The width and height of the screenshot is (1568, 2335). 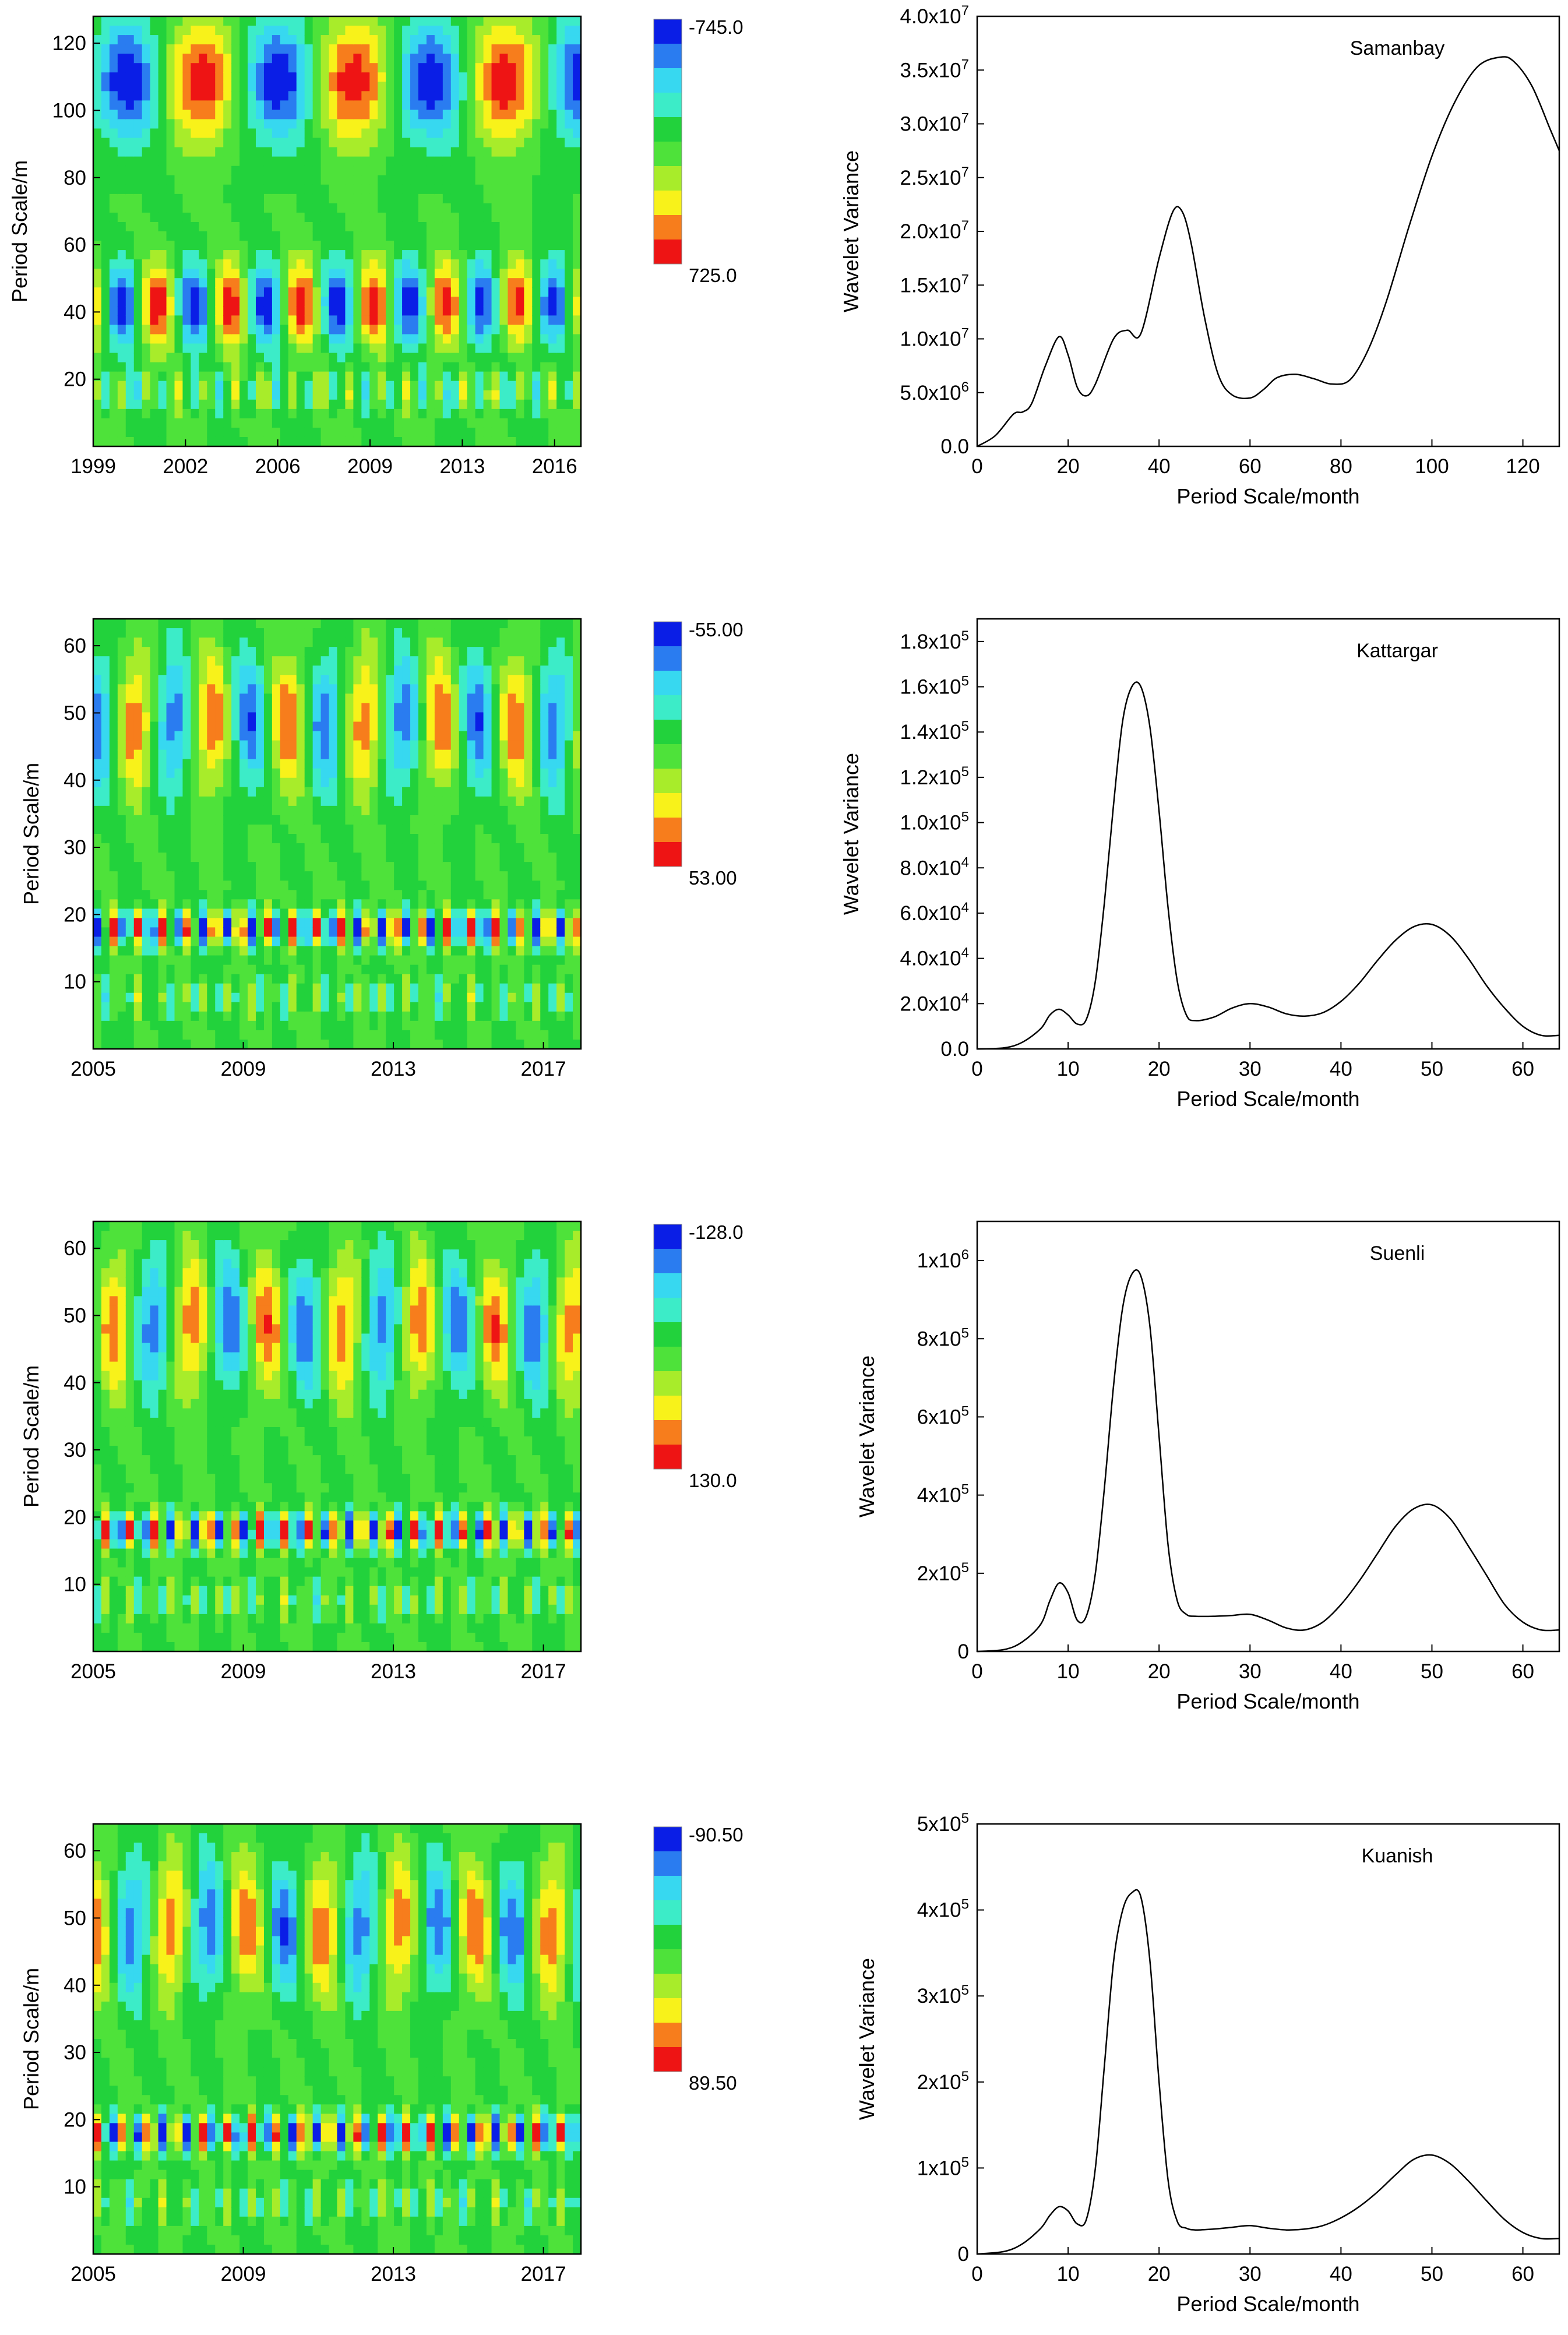 What do you see at coordinates (337, 834) in the screenshot?
I see `contour-field` at bounding box center [337, 834].